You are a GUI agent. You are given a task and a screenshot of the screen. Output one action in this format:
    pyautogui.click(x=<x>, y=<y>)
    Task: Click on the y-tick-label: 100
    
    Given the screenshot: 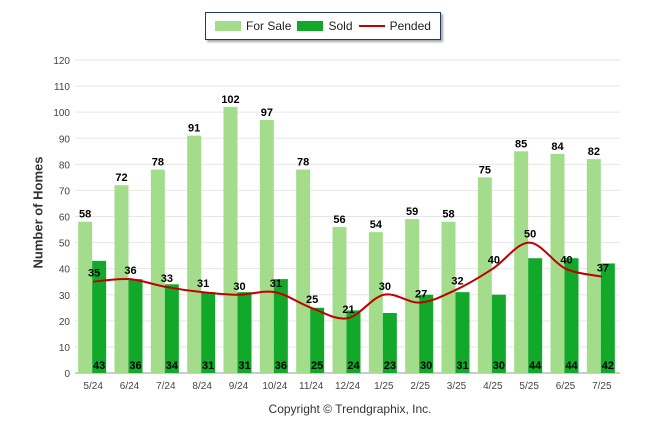 What is the action you would take?
    pyautogui.click(x=61, y=113)
    